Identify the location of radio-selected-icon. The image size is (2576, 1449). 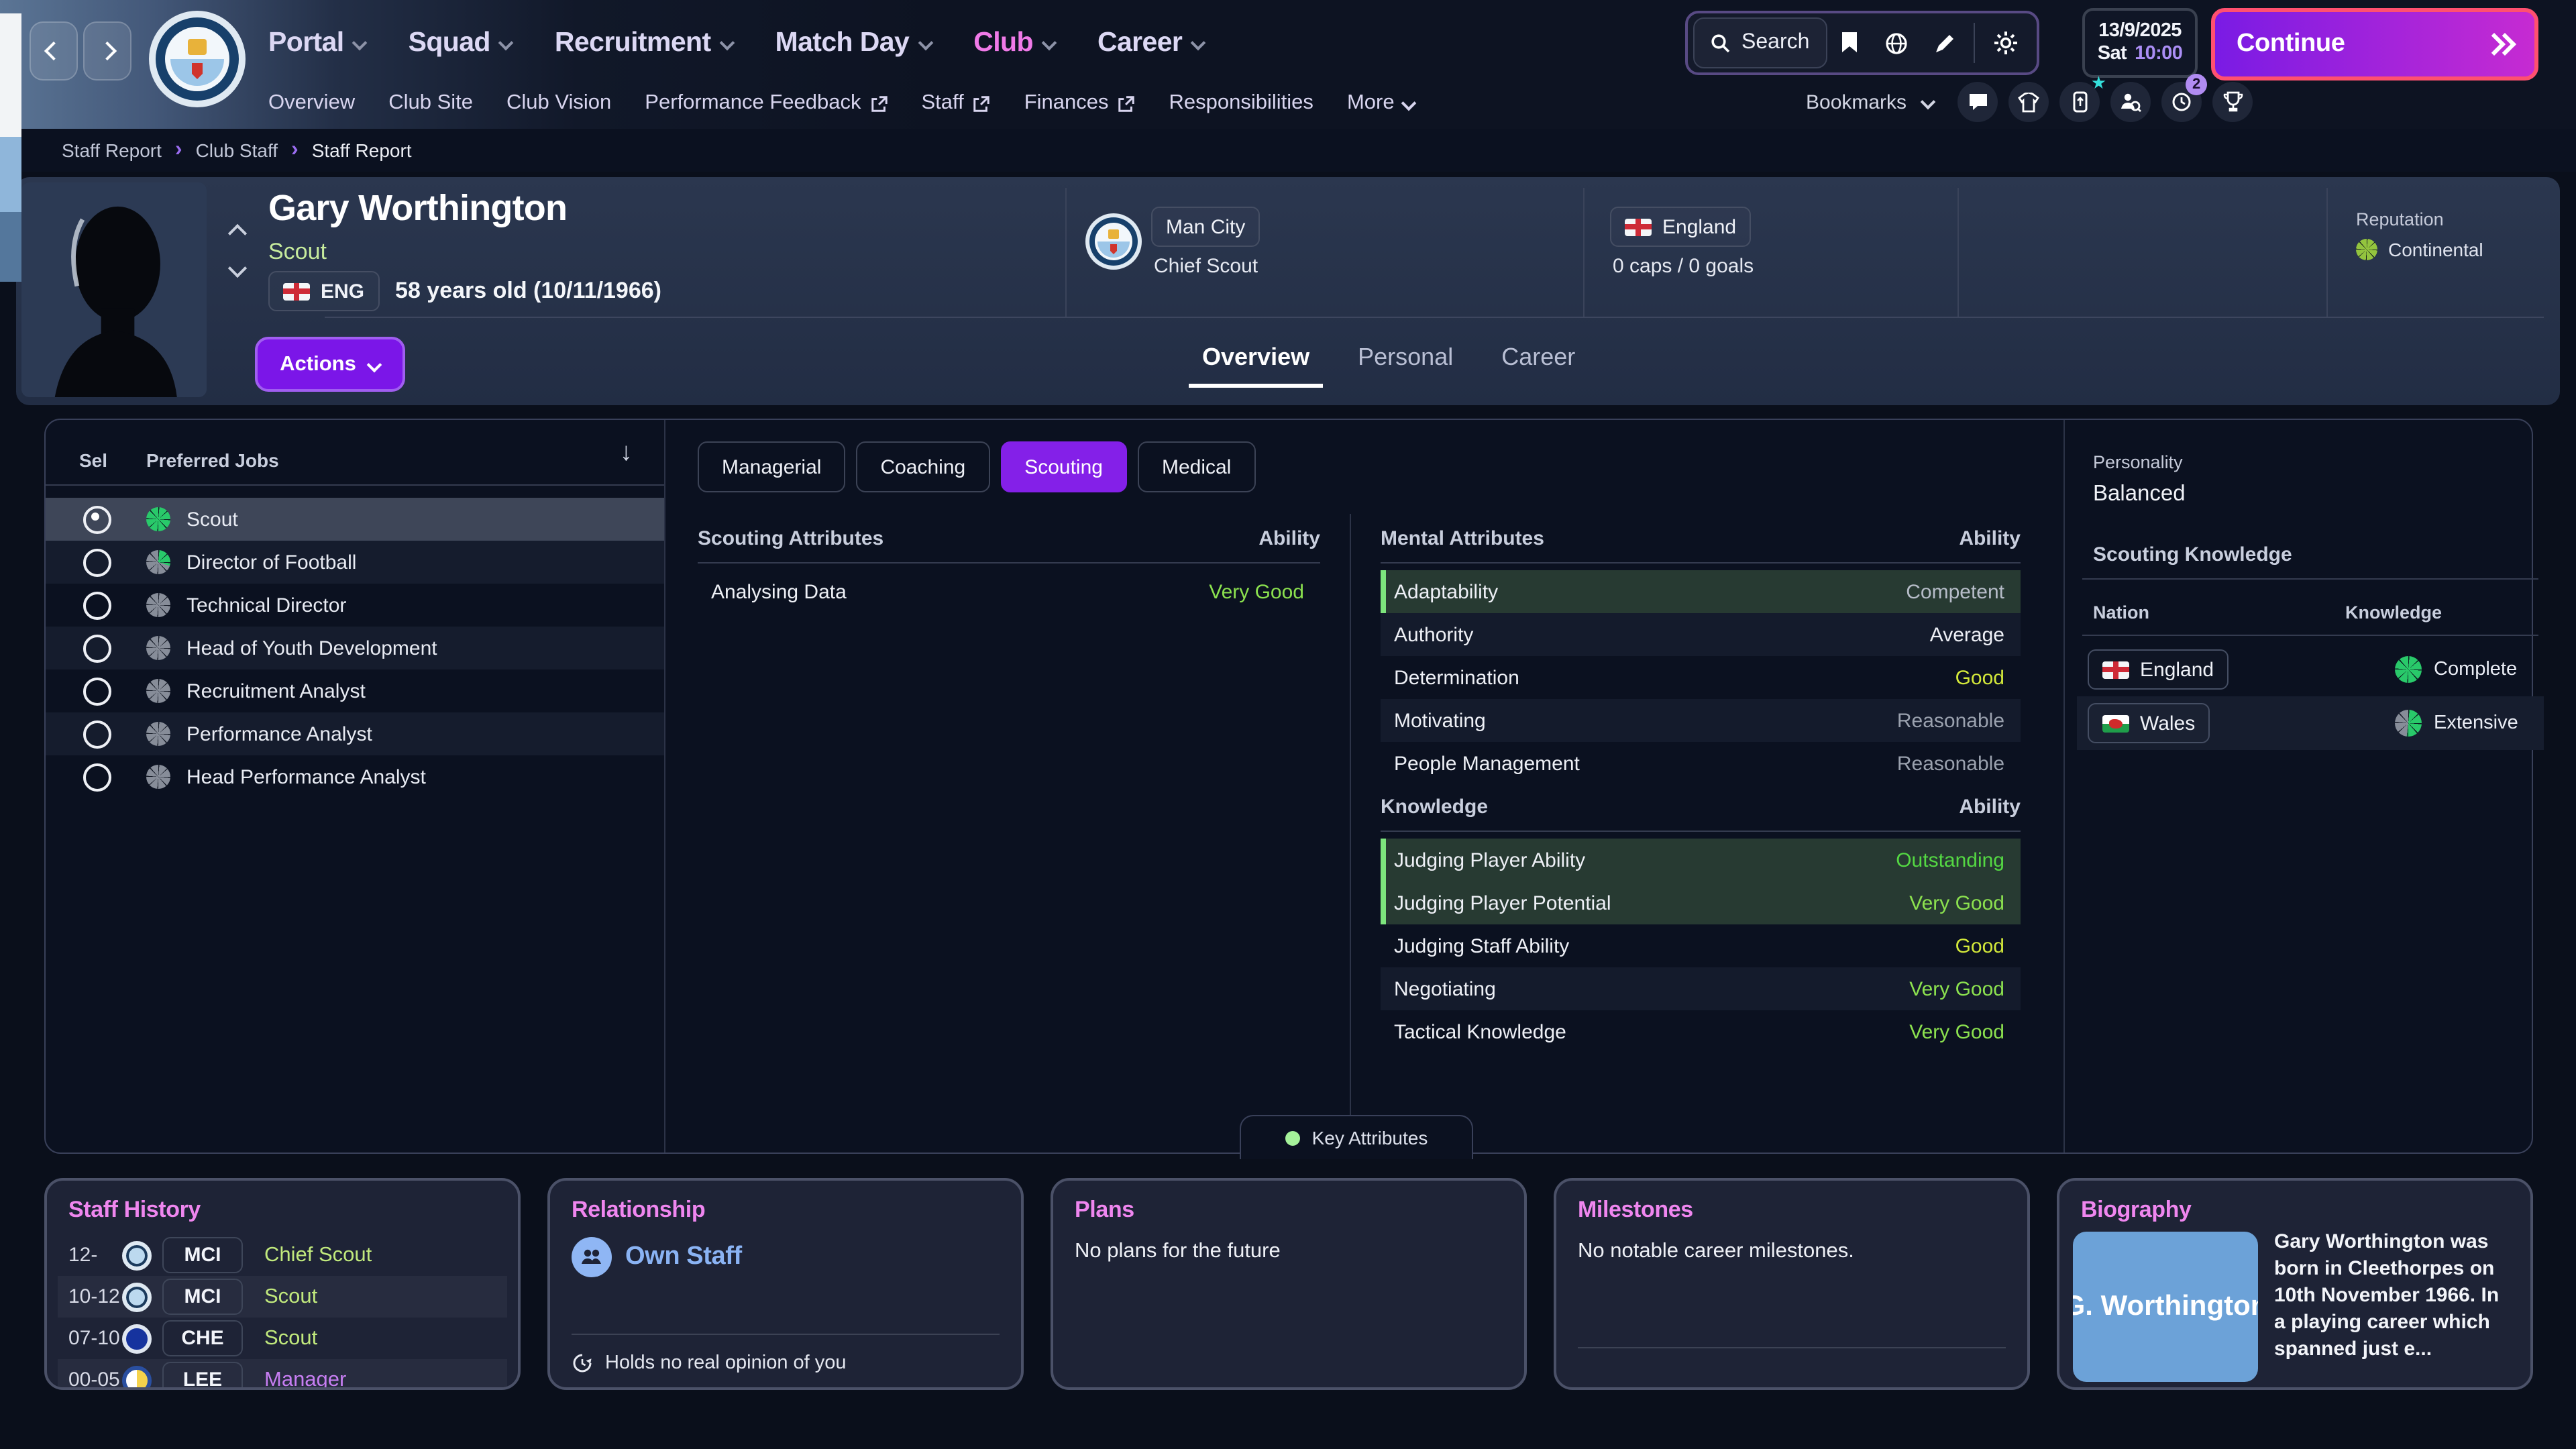
(97, 519).